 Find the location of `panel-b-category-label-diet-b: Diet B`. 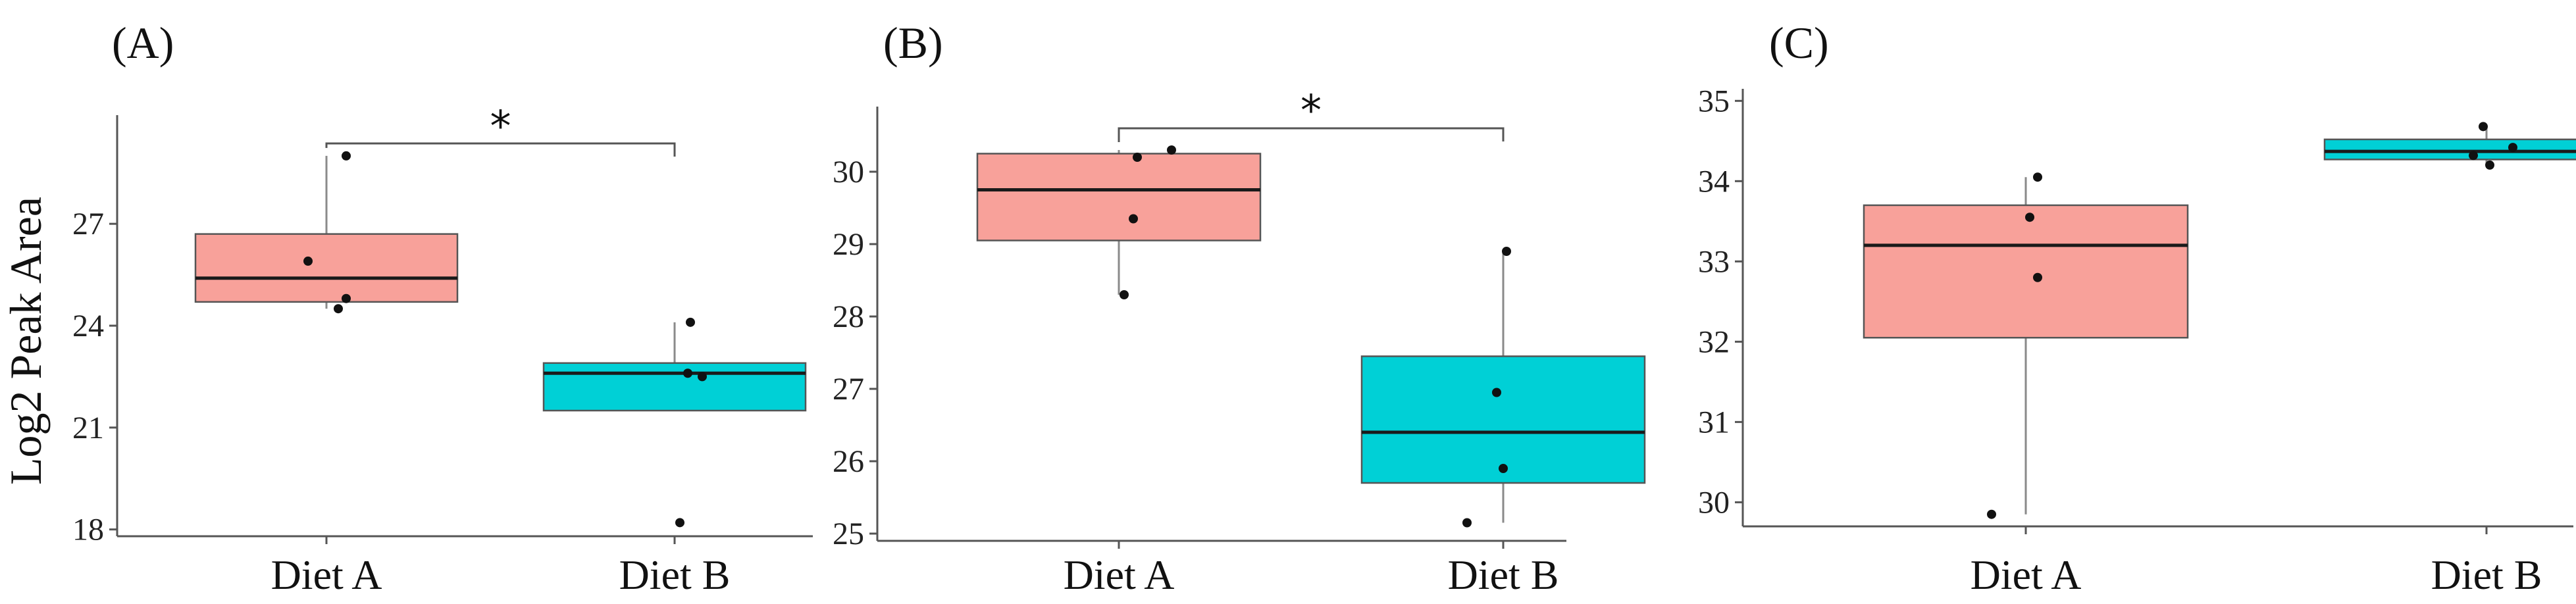

panel-b-category-label-diet-b: Diet B is located at coordinates (1503, 574).